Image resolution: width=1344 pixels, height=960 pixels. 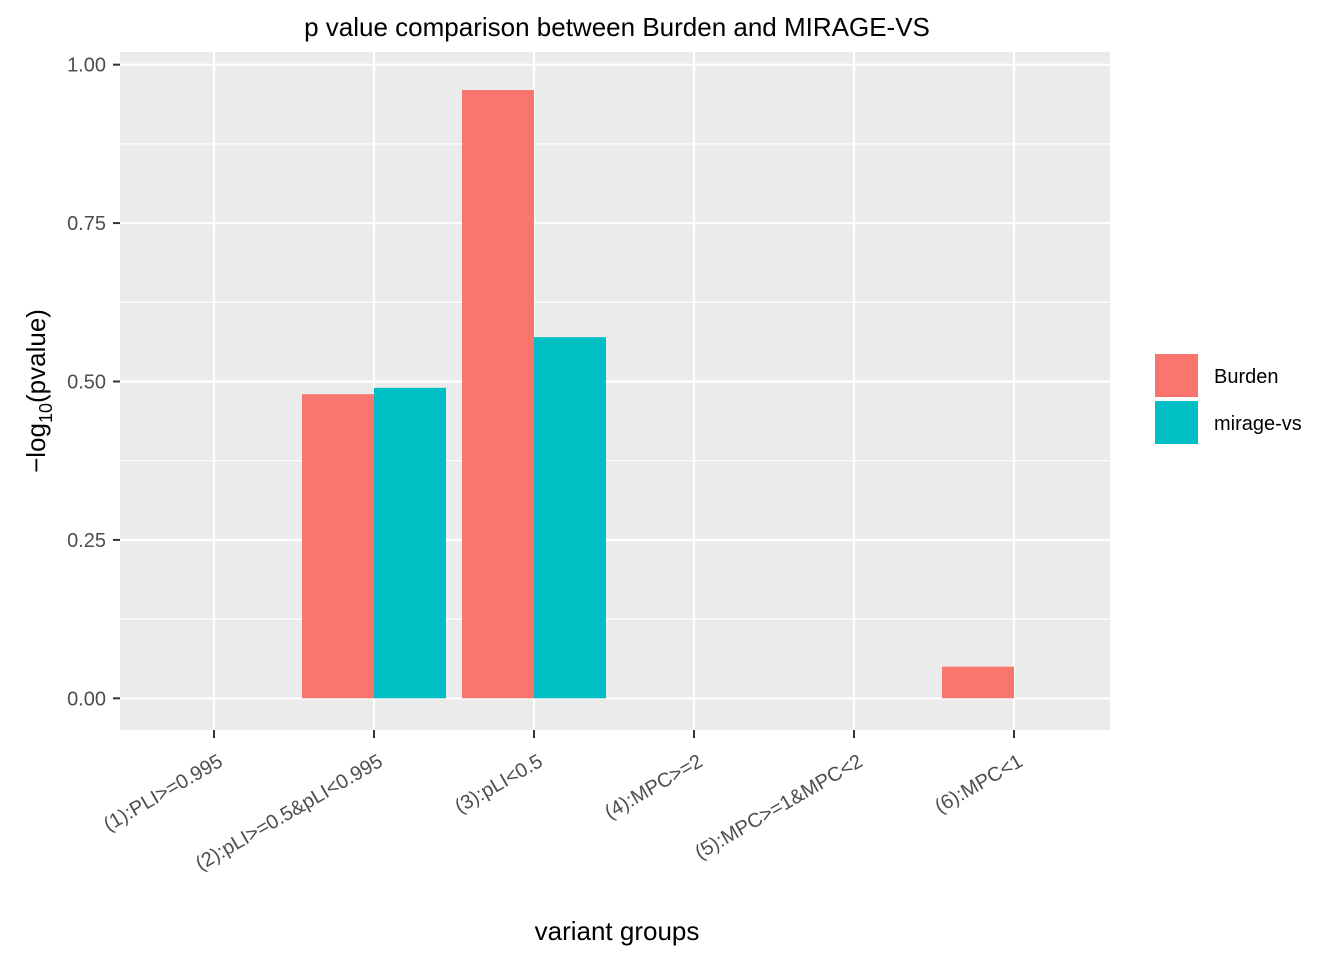 I want to click on y-tick-label: 1.00, so click(x=86, y=66).